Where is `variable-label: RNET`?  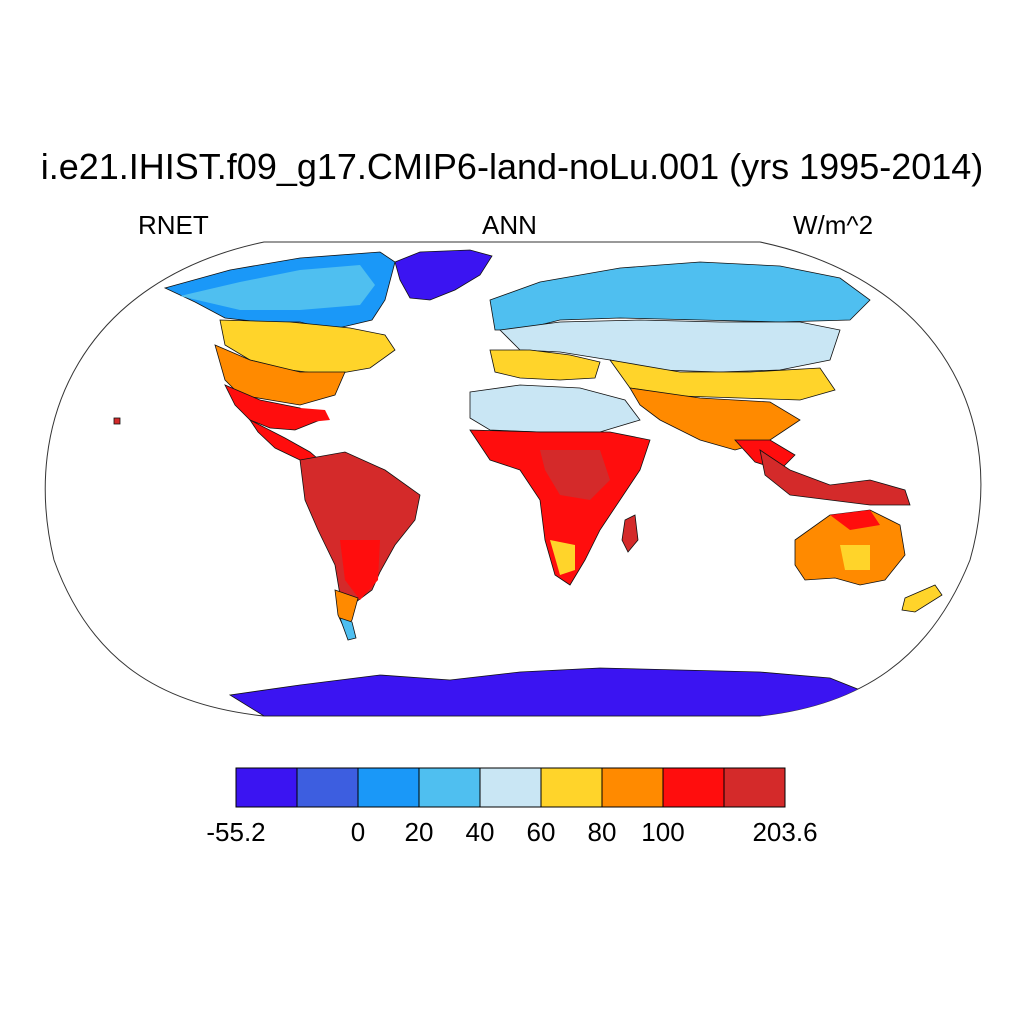 variable-label: RNET is located at coordinates (173, 225).